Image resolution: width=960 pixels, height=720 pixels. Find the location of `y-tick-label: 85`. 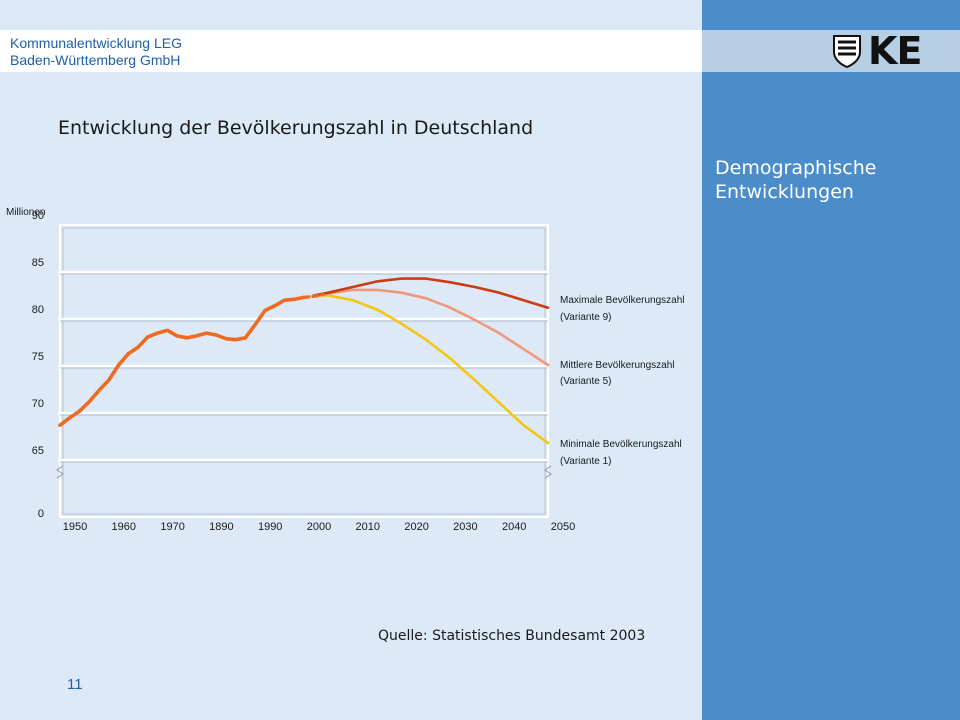

y-tick-label: 85 is located at coordinates (38, 263).